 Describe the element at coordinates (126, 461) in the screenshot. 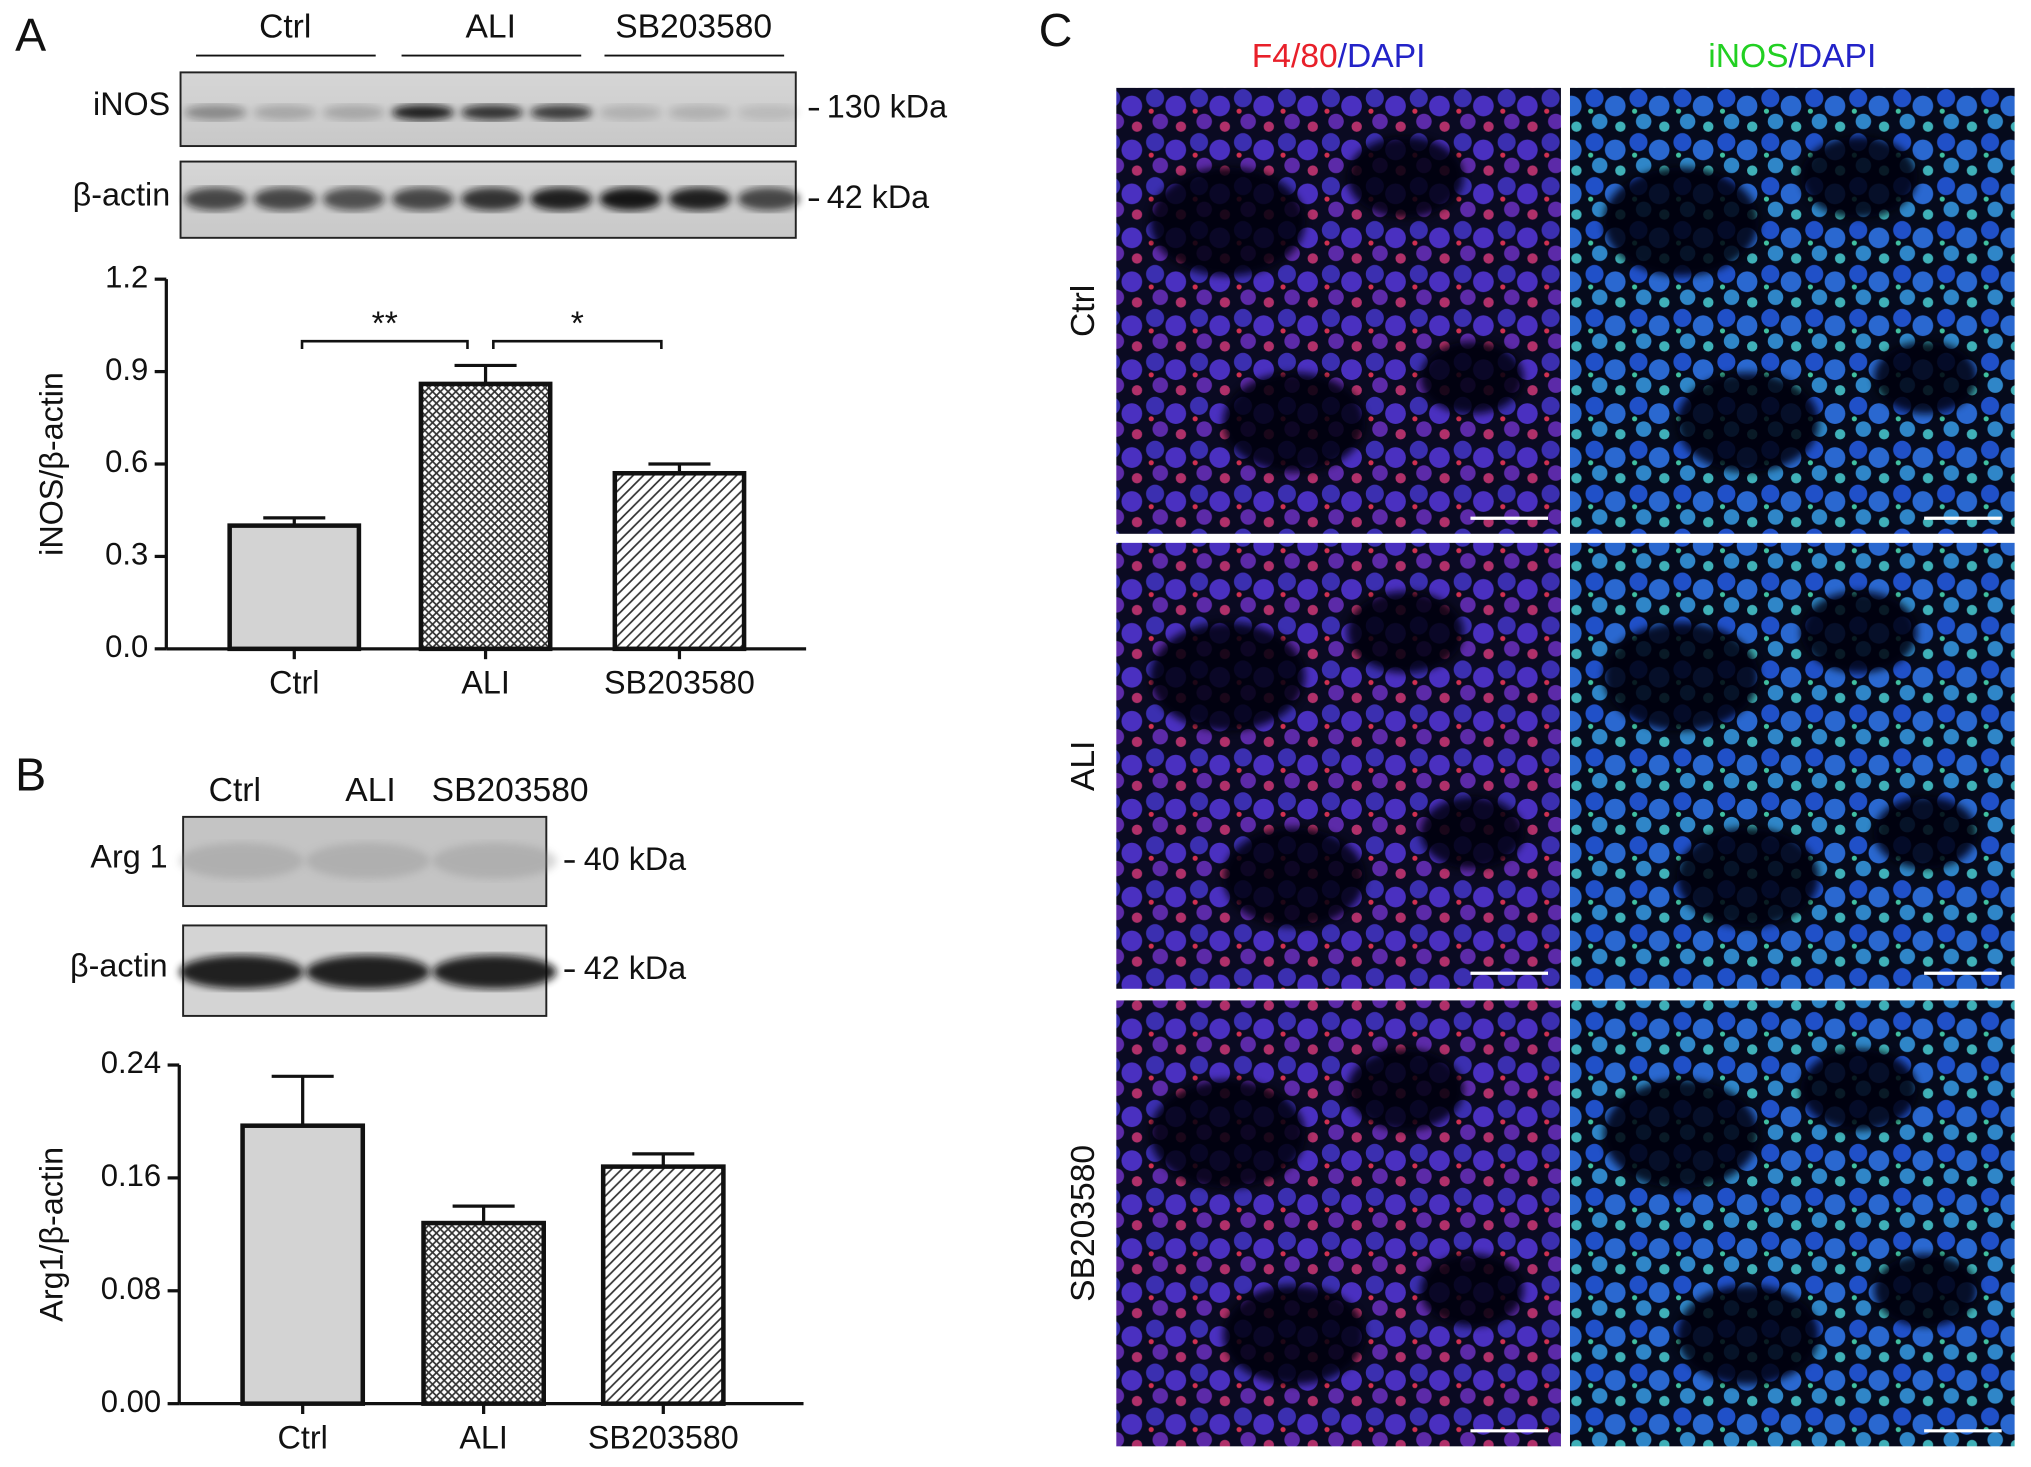

I see `y-tick-label: 0.6` at that location.